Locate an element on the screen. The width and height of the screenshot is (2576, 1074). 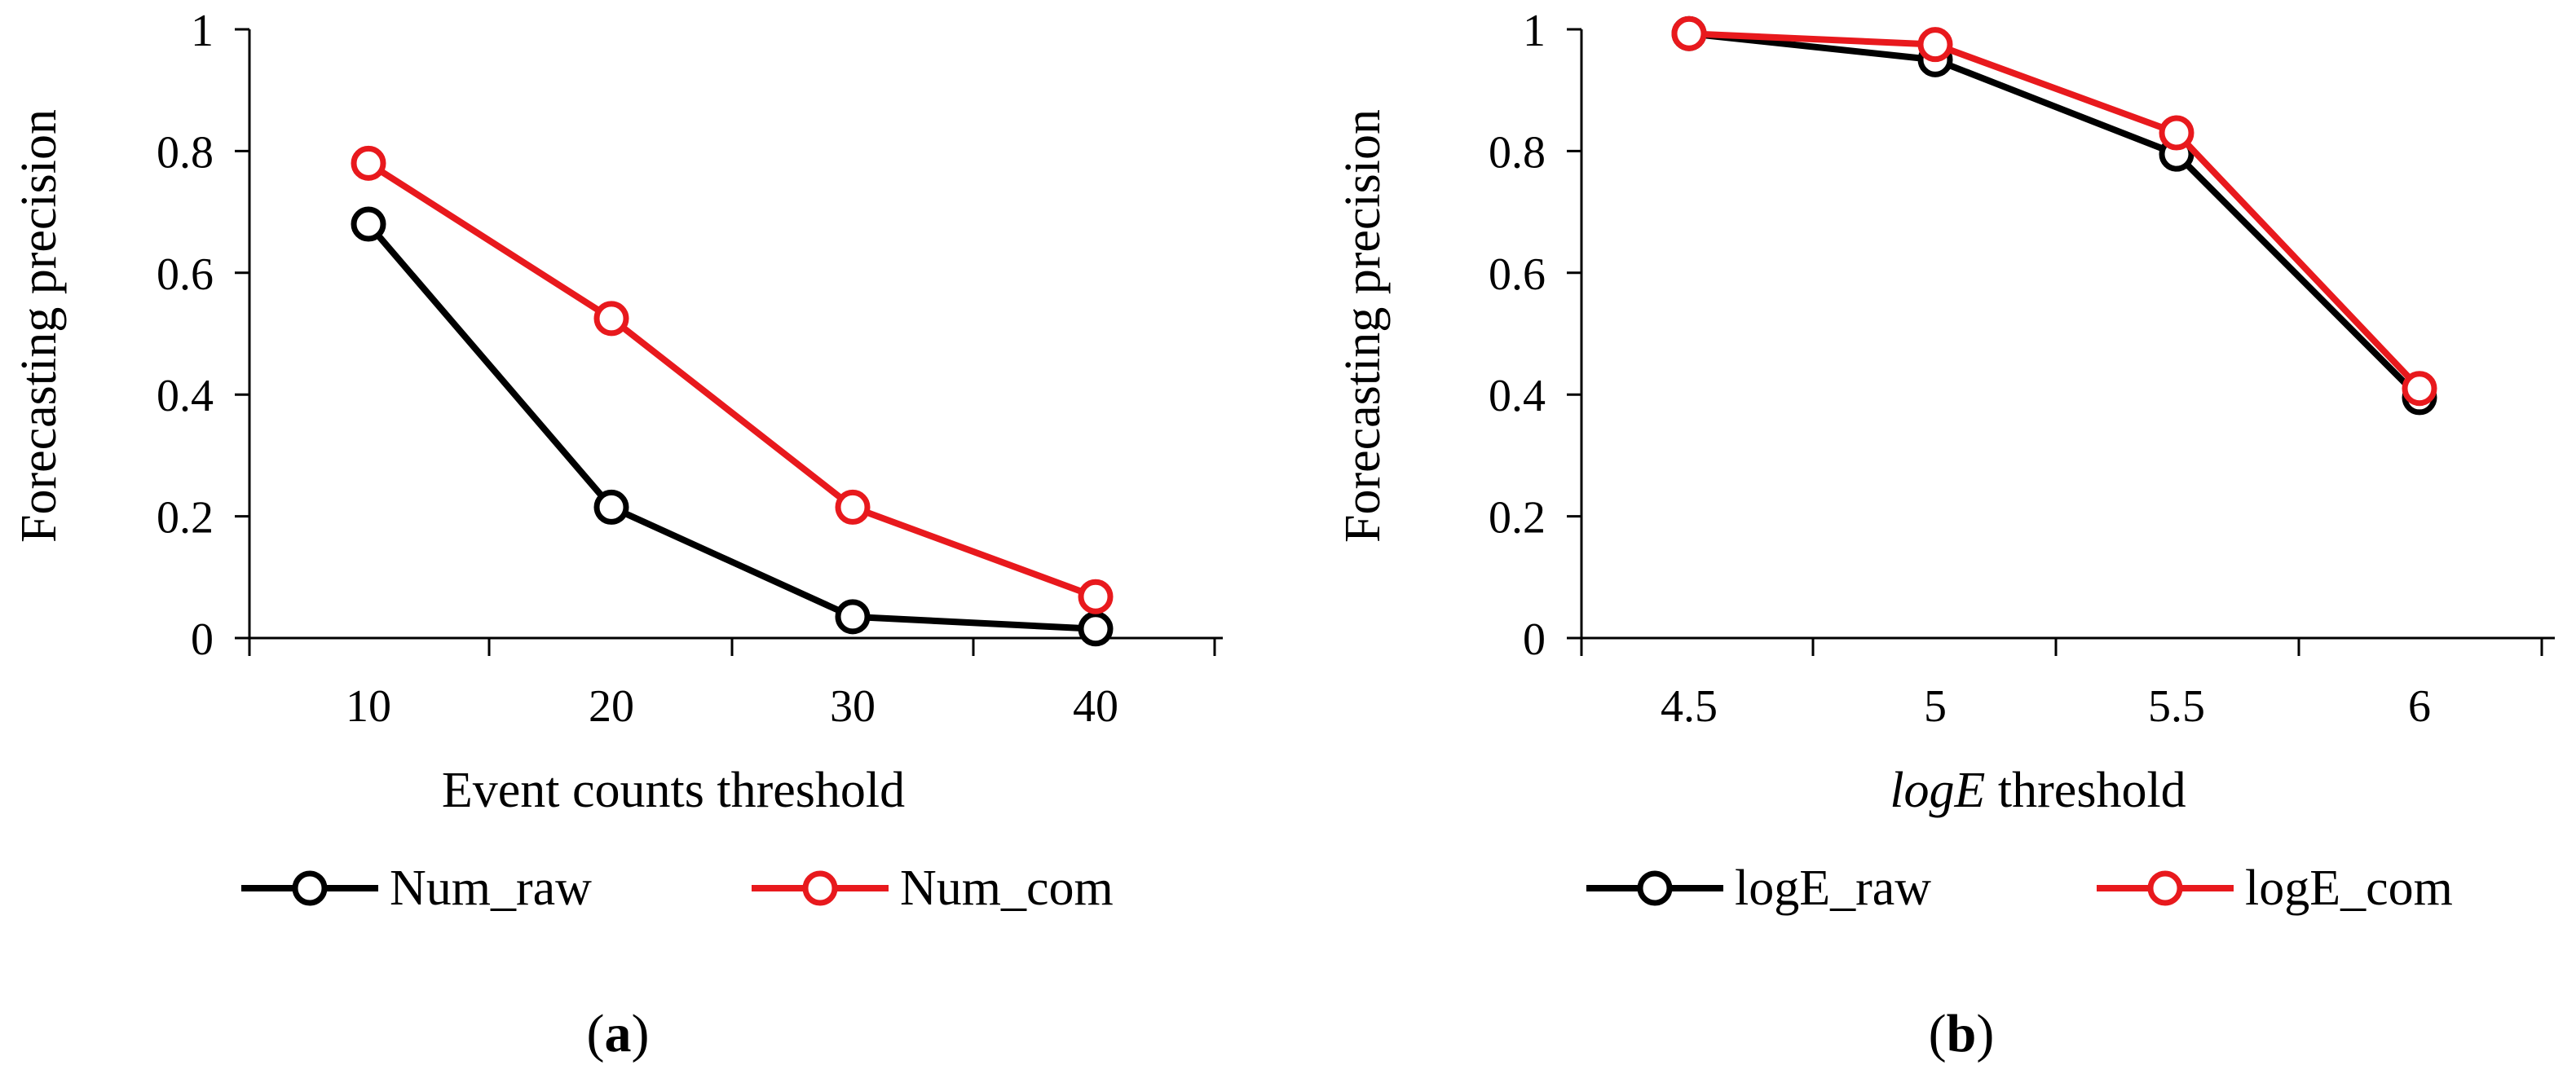
panel-b-legend: logE_raw logE_com is located at coordinates (2019, 888).